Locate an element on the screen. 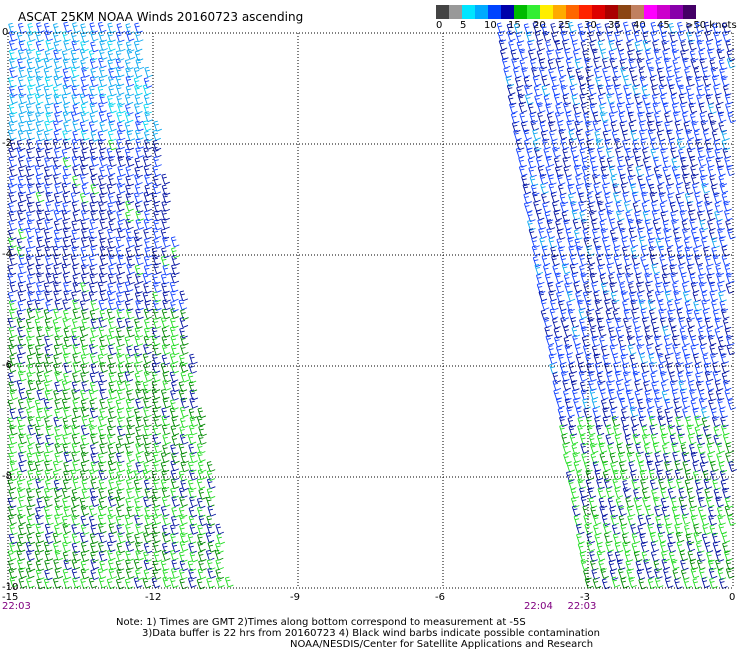  wind-speed-colorbar is located at coordinates (566, 12).